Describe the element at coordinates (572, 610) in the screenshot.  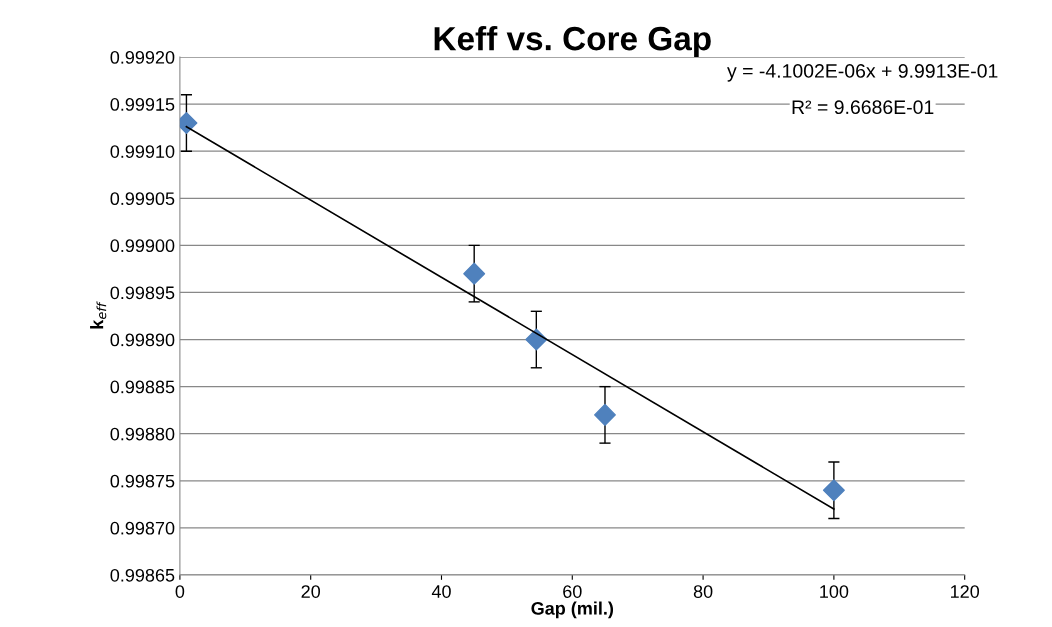
I see `x-axis-title: Gap (mil.)` at that location.